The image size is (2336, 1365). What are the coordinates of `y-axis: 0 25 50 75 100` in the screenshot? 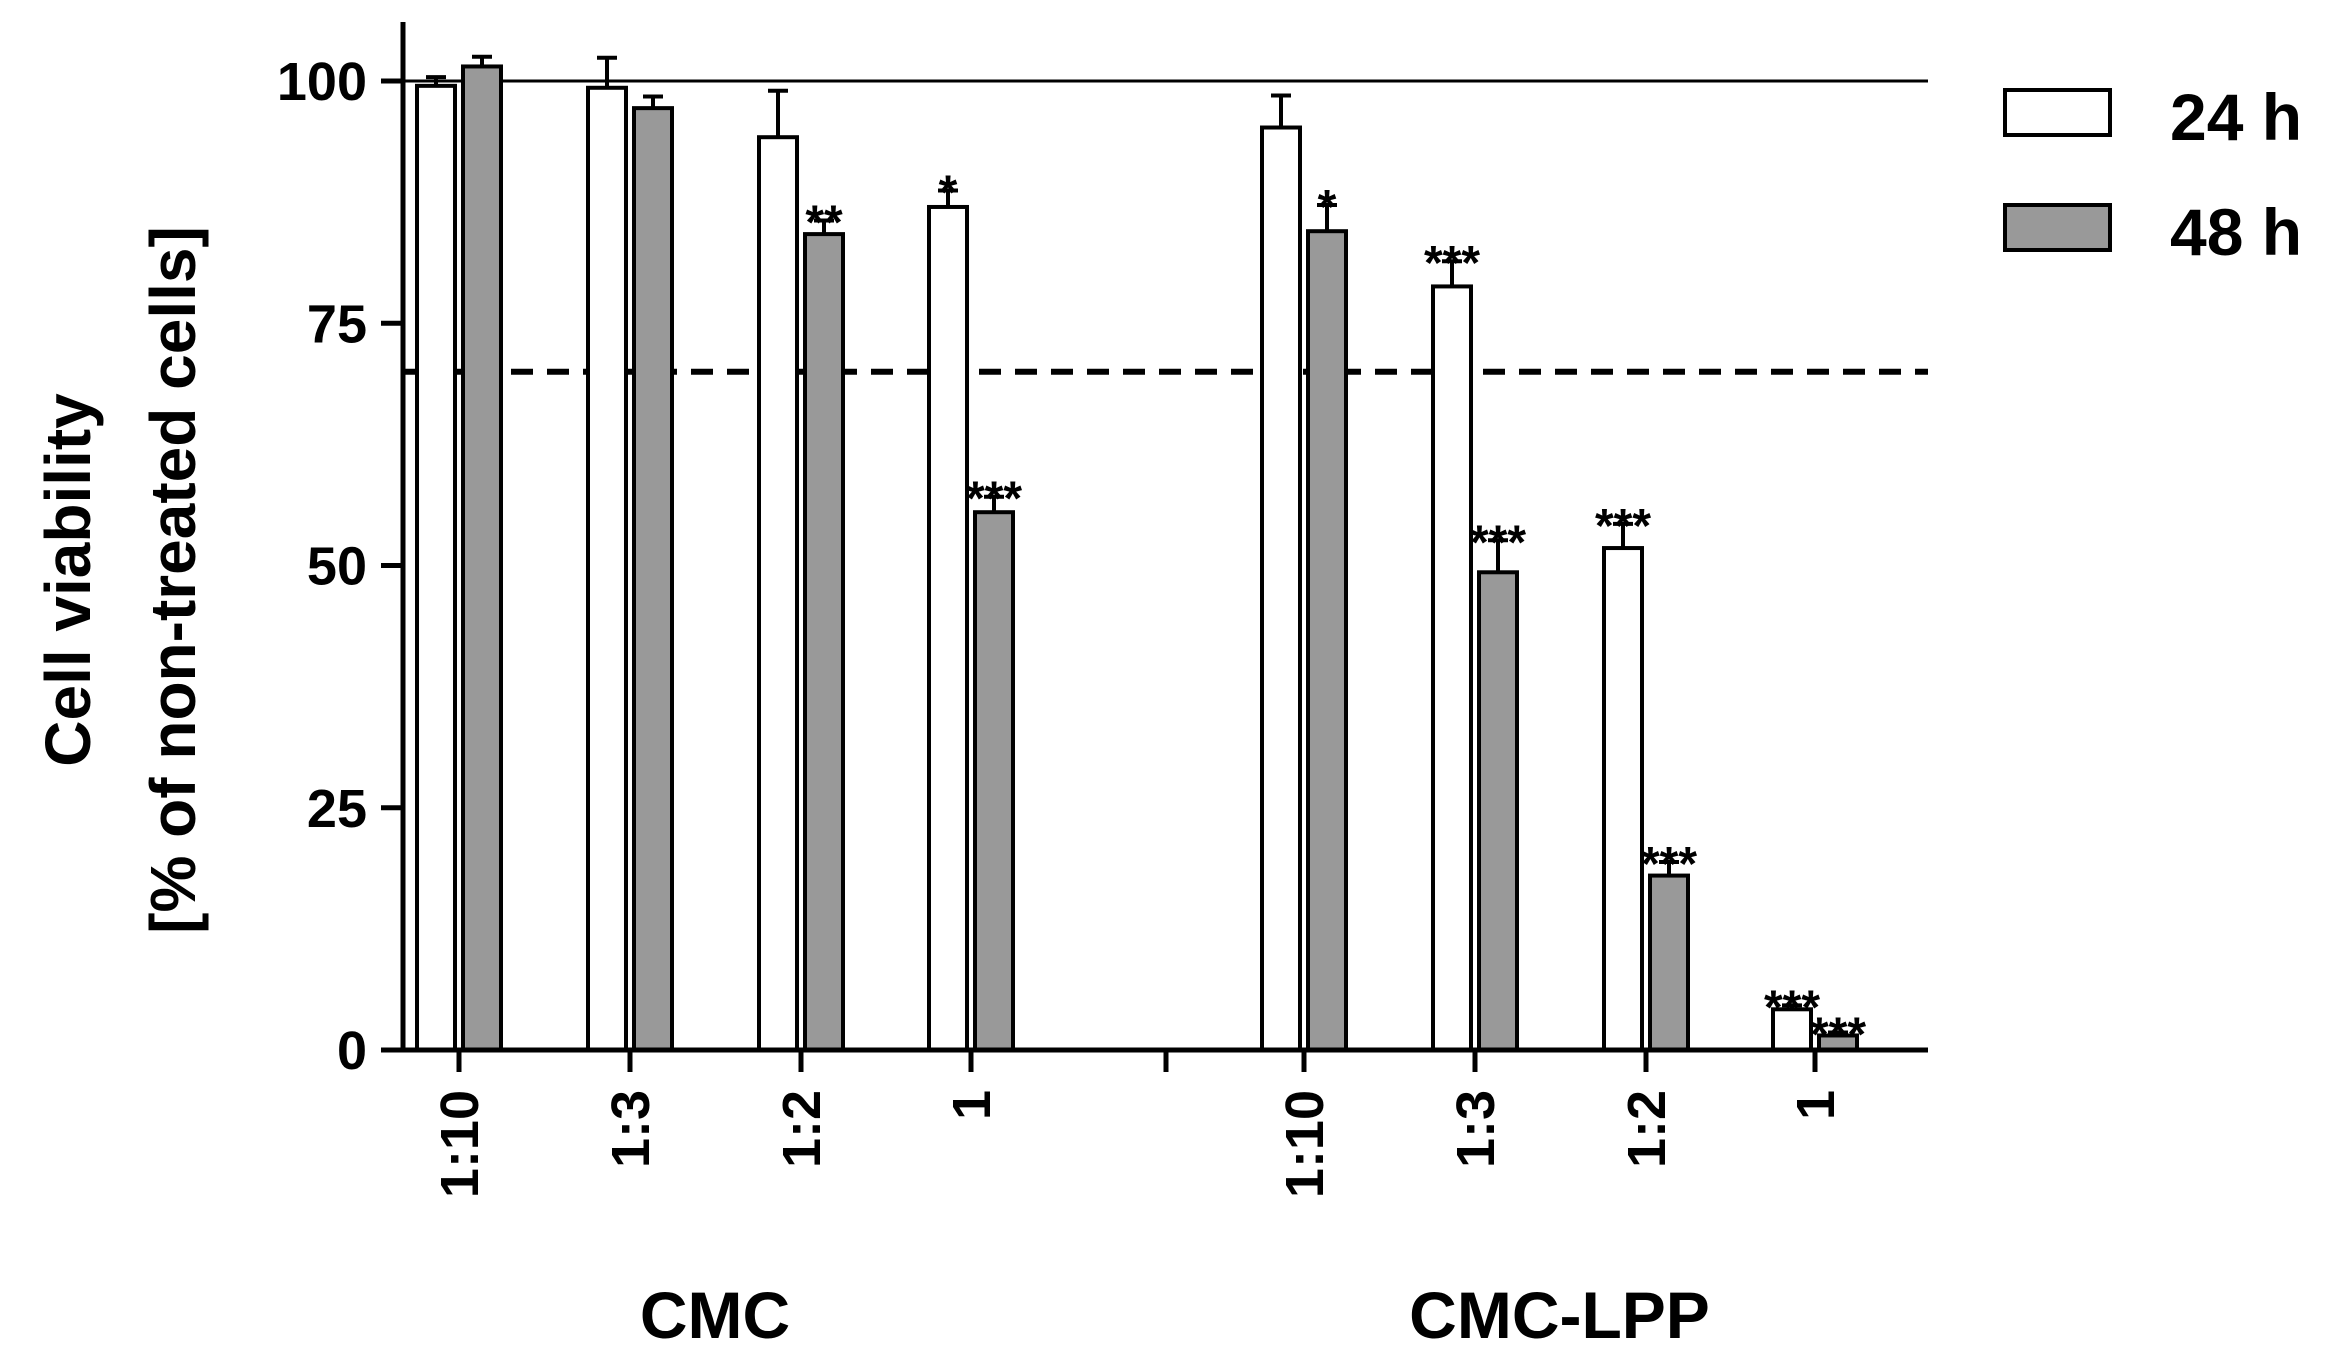 It's located at (341, 551).